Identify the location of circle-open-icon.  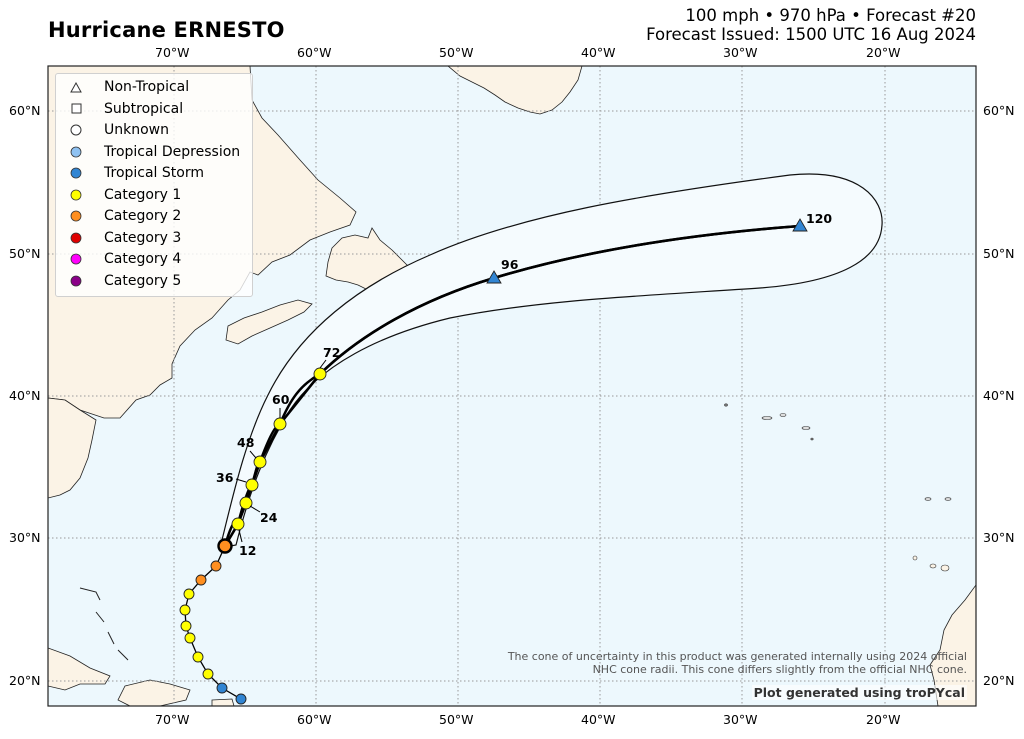
(76, 130).